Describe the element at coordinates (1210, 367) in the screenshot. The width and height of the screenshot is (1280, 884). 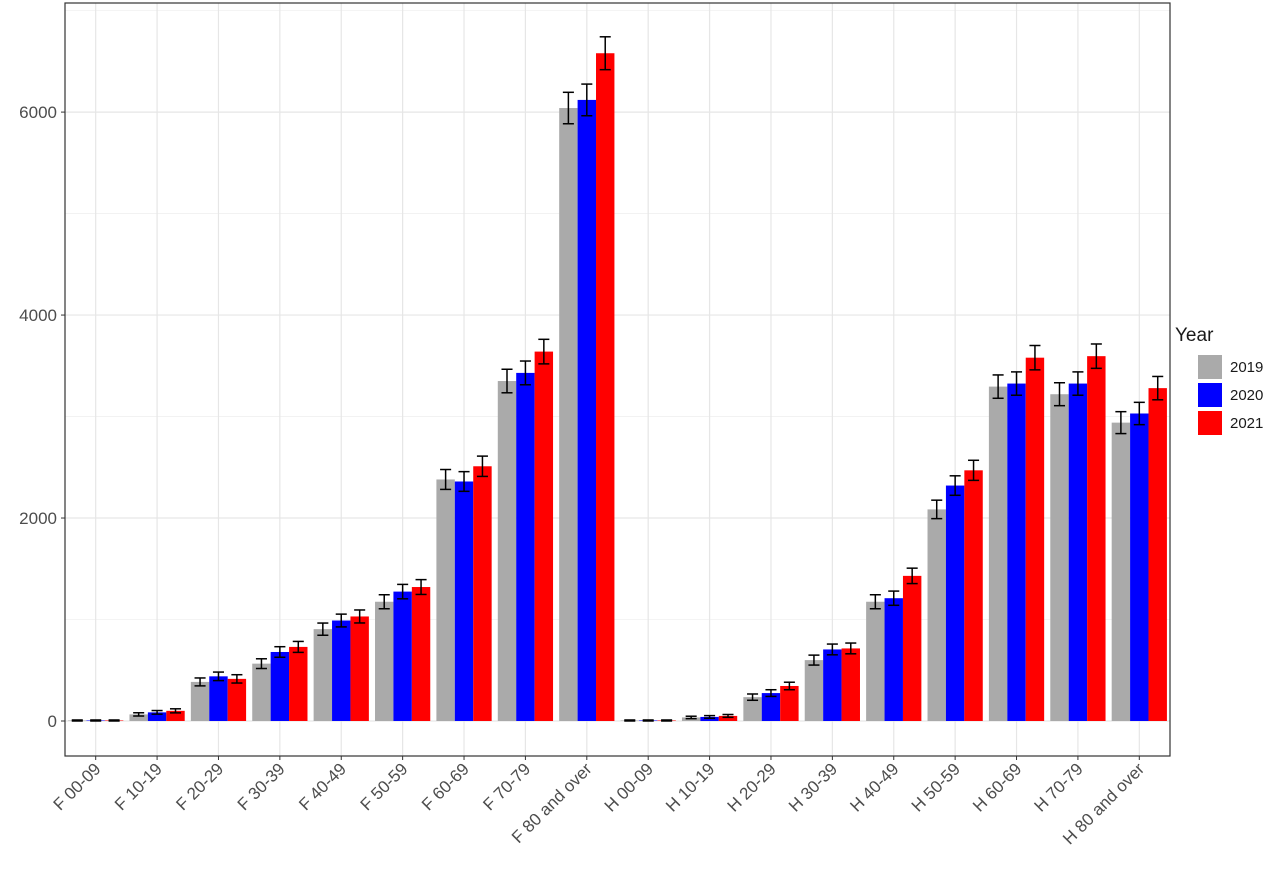
I see `legend-key-2019` at that location.